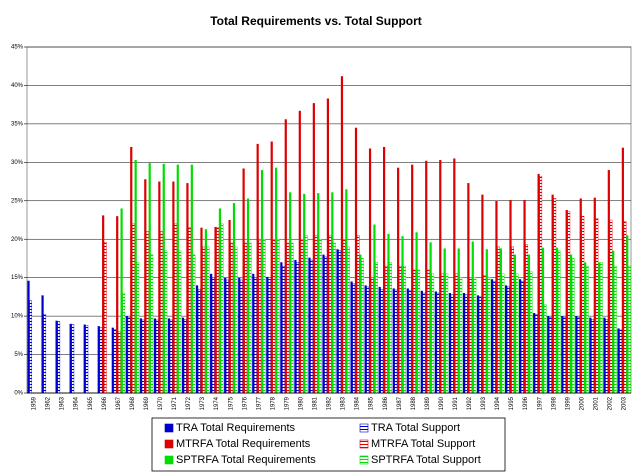 This screenshot has width=632, height=475. I want to click on x-tick-label: 1975, so click(231, 403).